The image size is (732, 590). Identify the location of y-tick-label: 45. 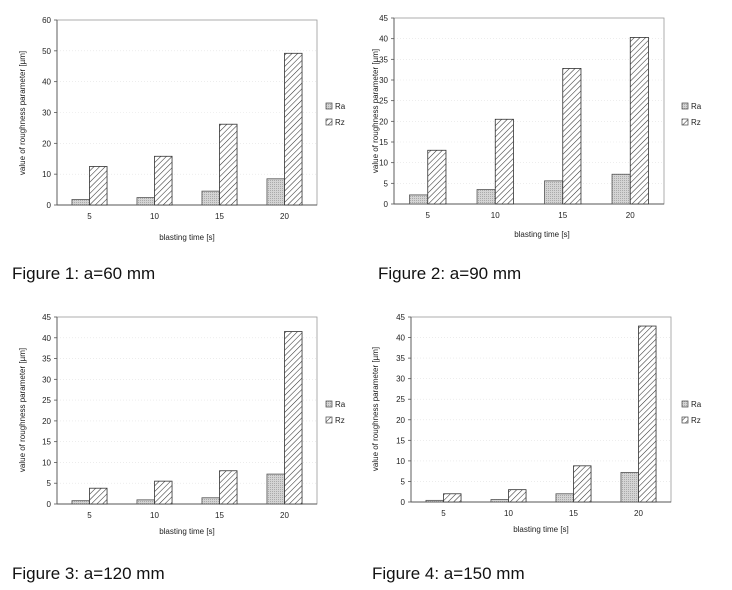
(383, 18).